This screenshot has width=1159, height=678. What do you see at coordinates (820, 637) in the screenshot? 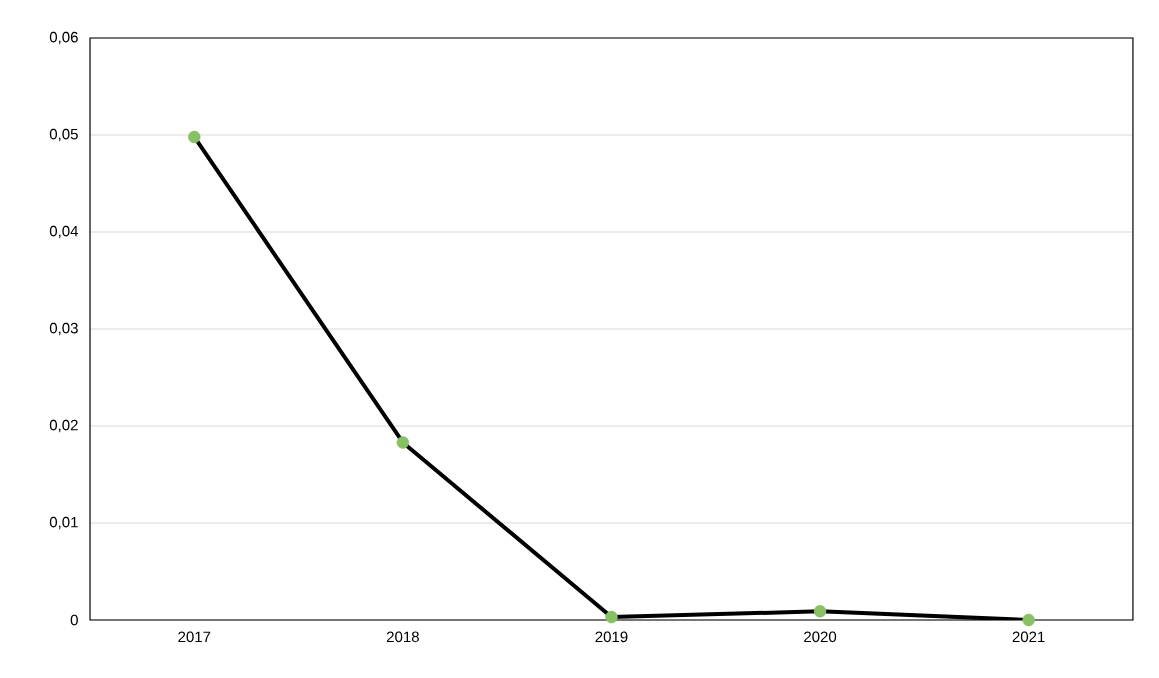
I see `x-tick-label: 2020` at bounding box center [820, 637].